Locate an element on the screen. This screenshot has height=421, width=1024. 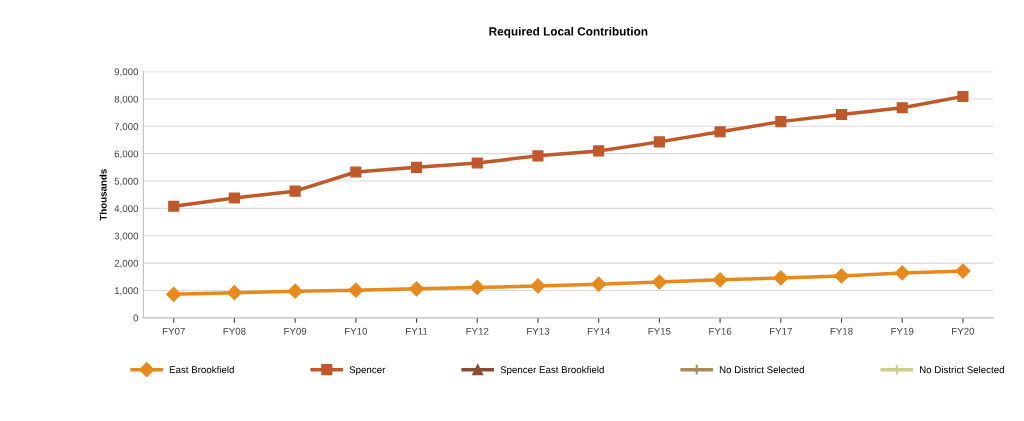
x-tick-label: FY09 is located at coordinates (295, 331).